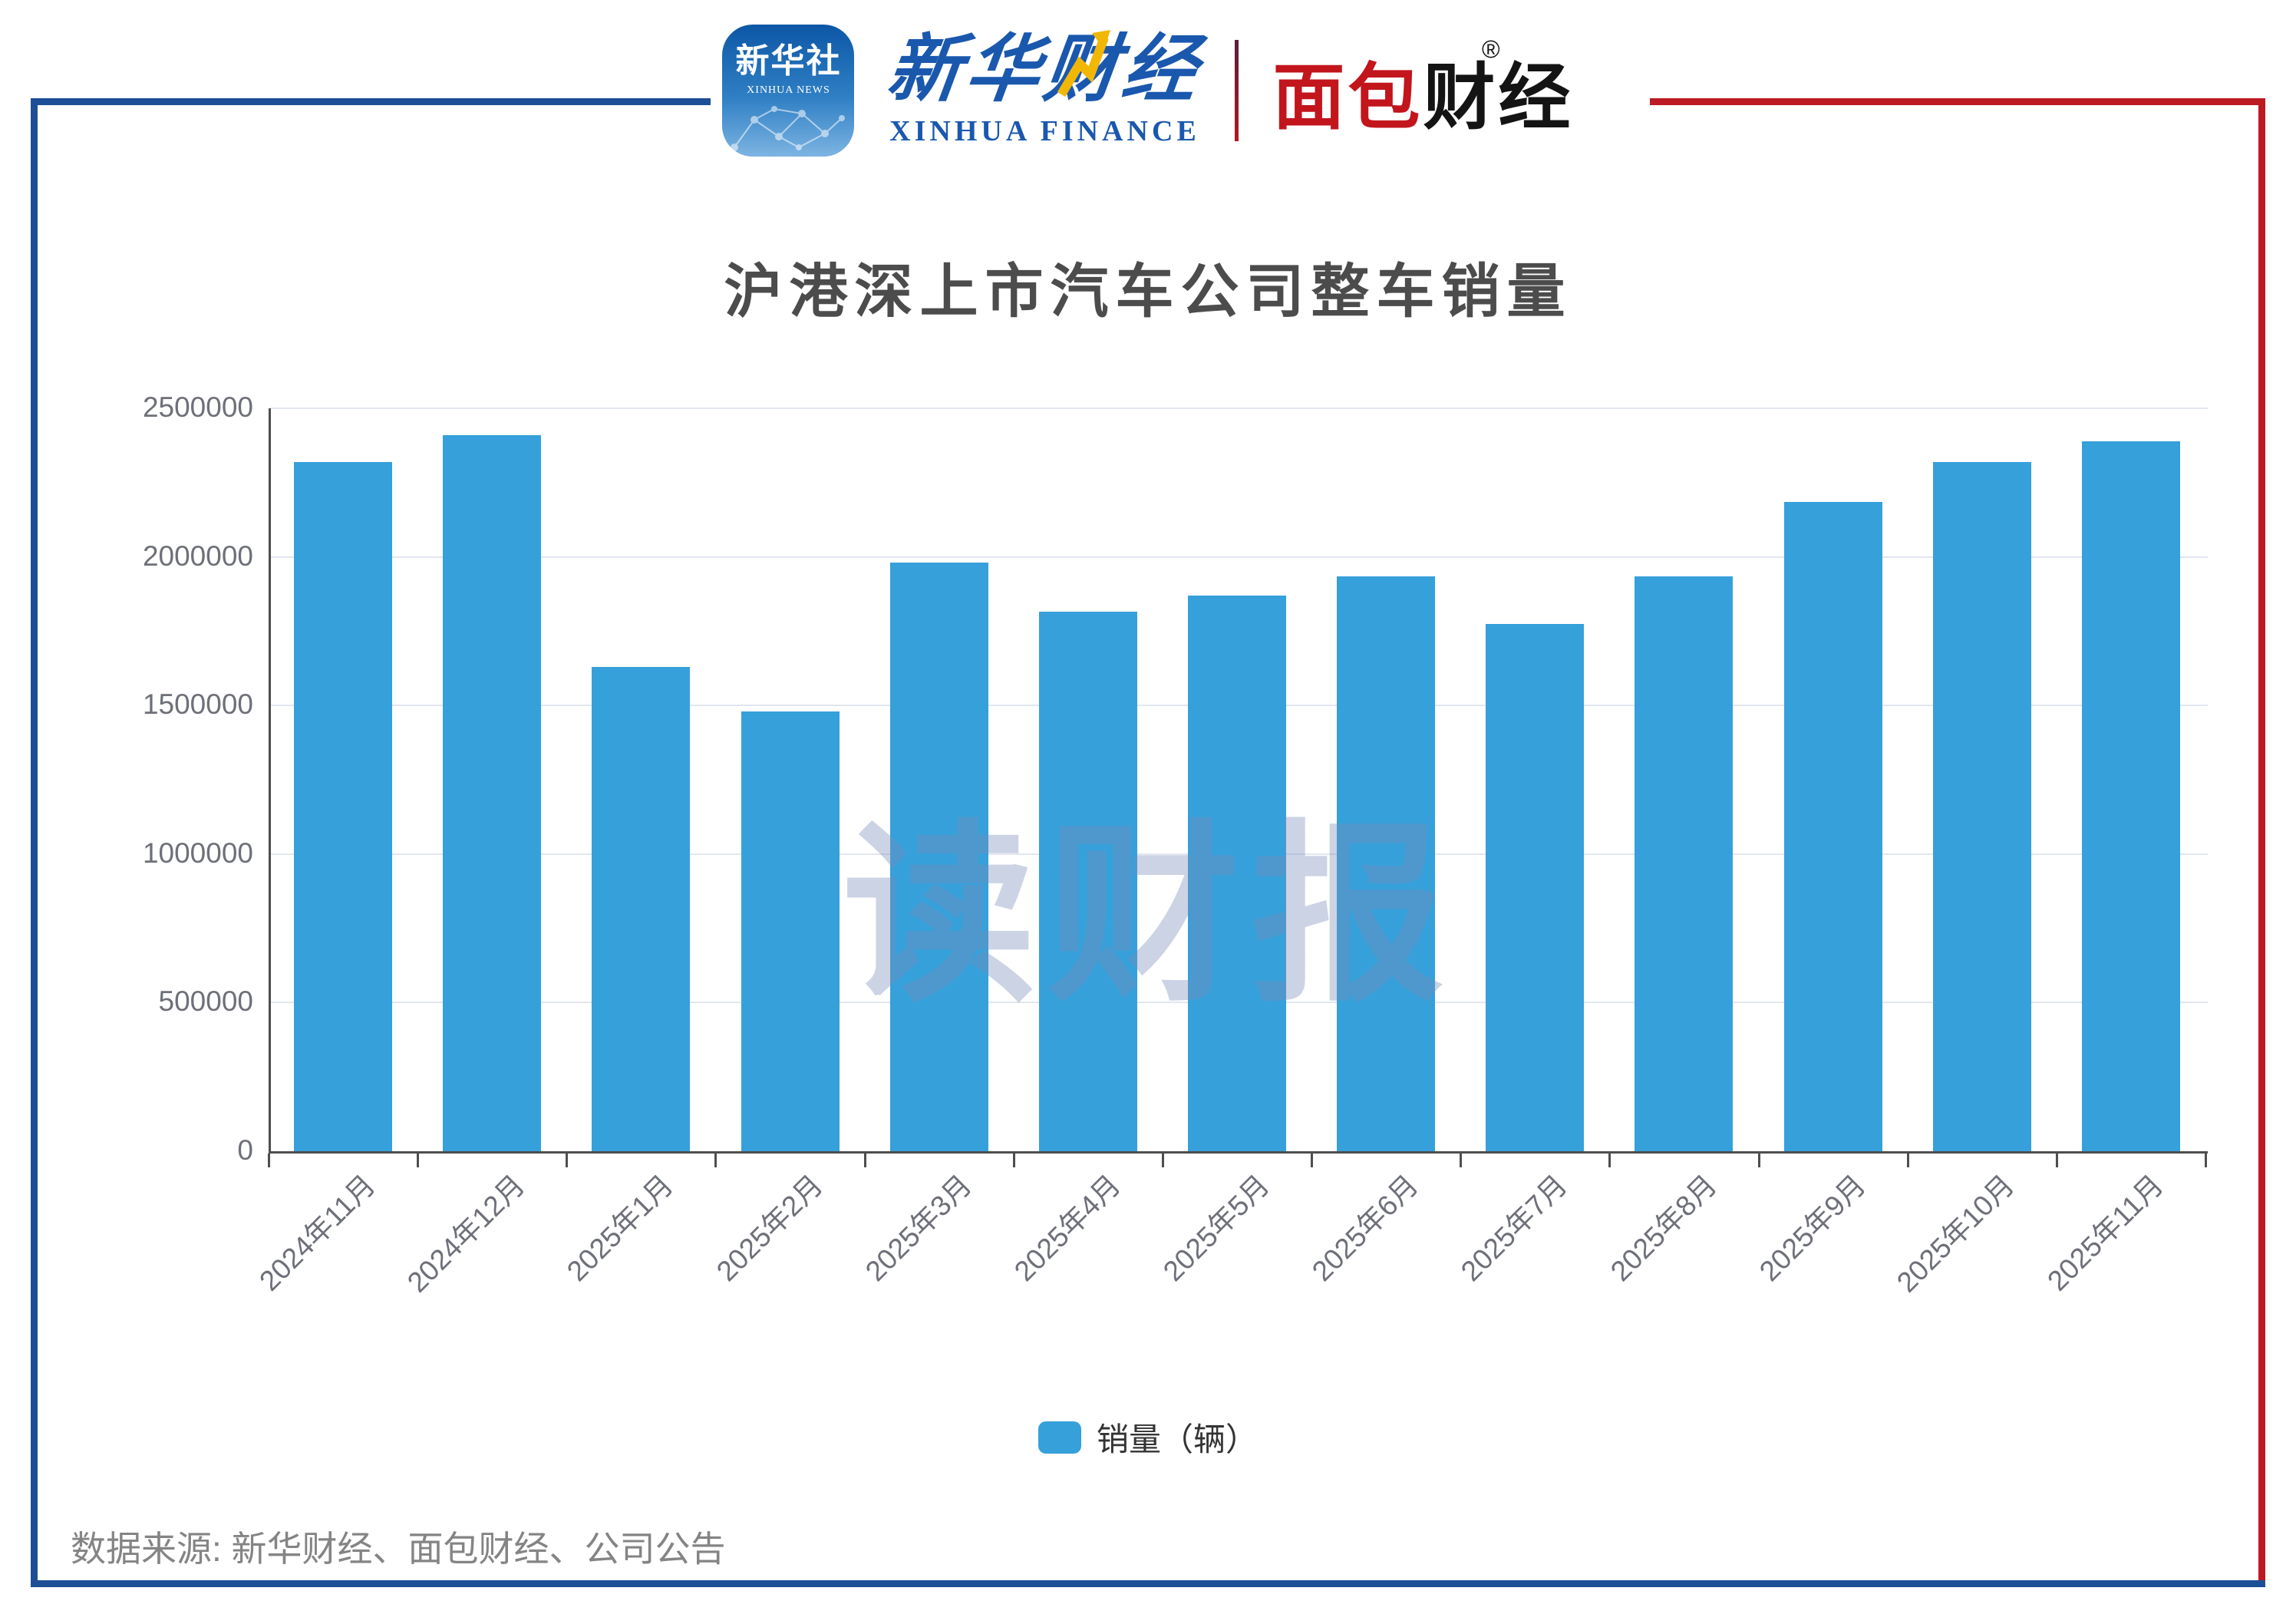  What do you see at coordinates (1498, 97) in the screenshot?
I see `mianbao-black-label: 财经` at bounding box center [1498, 97].